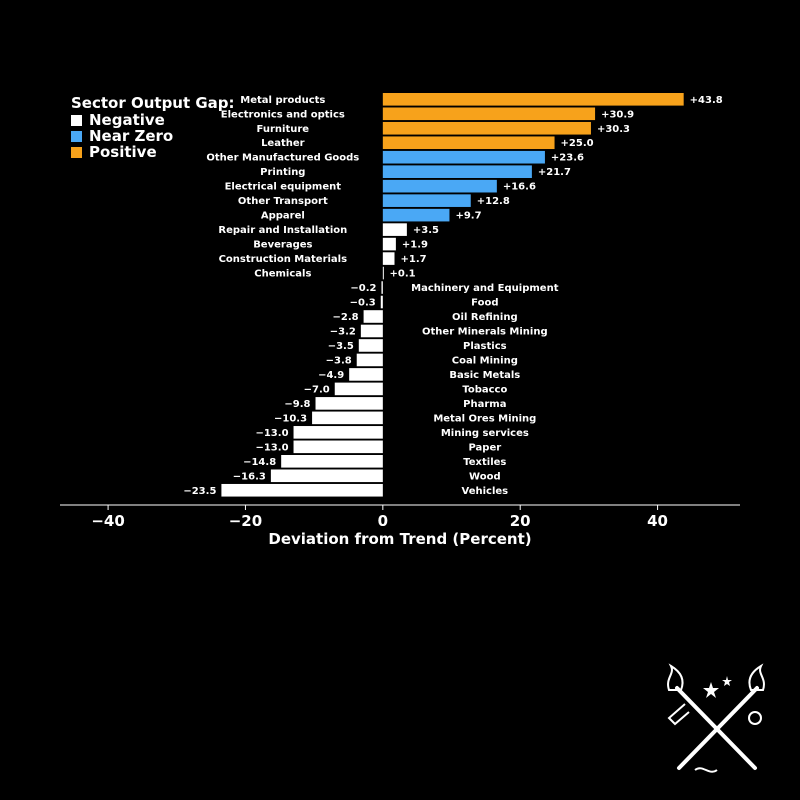 This screenshot has height=800, width=800. Describe the element at coordinates (554, 172) in the screenshot. I see `value-label-printing: +21.7` at that location.